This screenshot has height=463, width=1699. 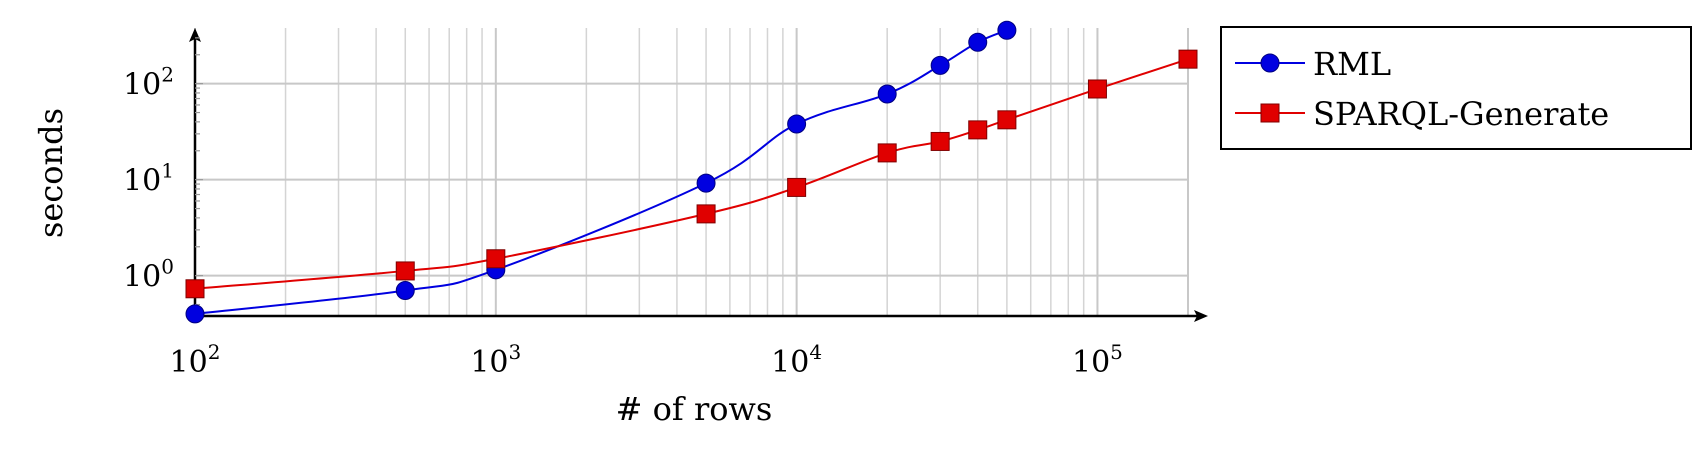 What do you see at coordinates (1352, 64) in the screenshot?
I see `legend-label-rml: RML` at bounding box center [1352, 64].